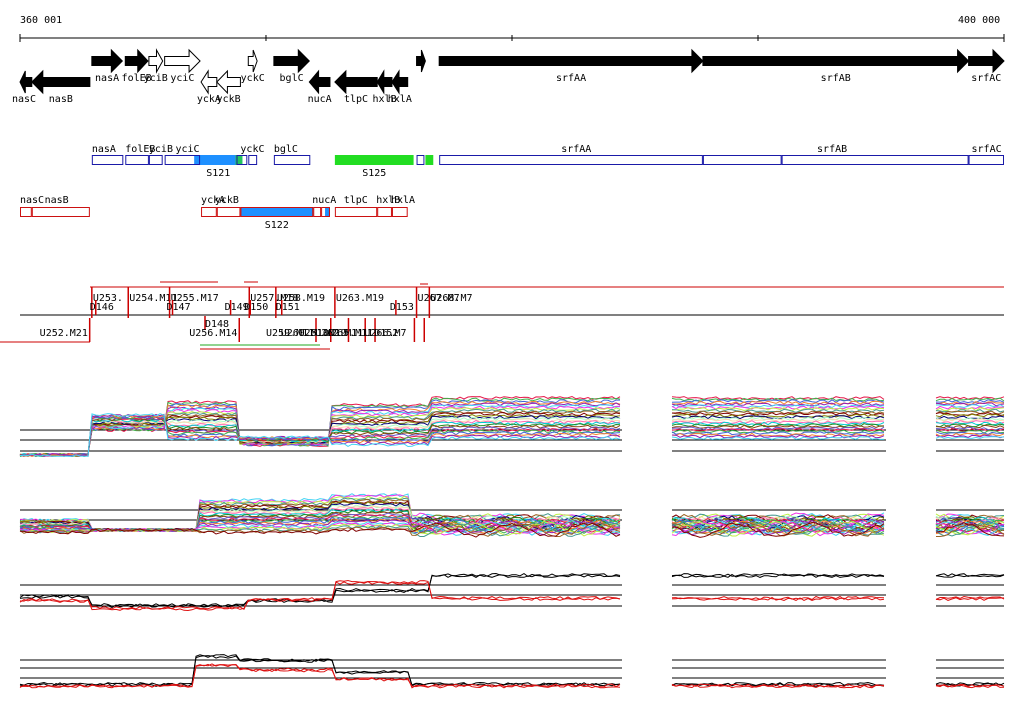  I want to click on gene-arrow-yckB, so click(228, 82).